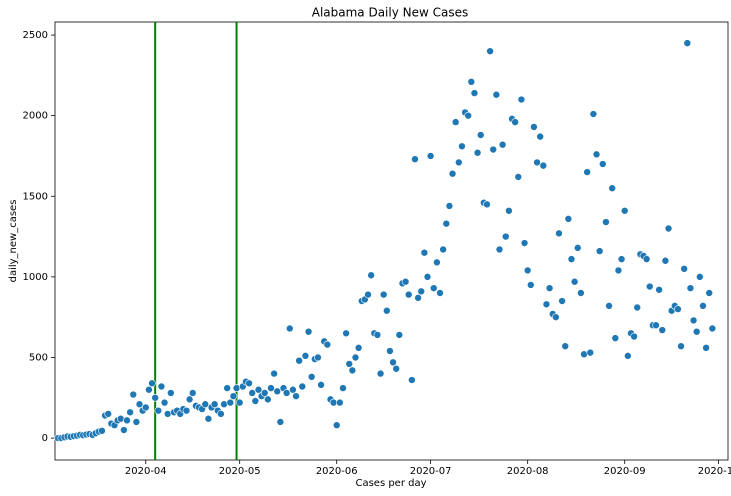 Image resolution: width=731 pixels, height=496 pixels. Describe the element at coordinates (35, 277) in the screenshot. I see `y-tick-label: 1000` at that location.